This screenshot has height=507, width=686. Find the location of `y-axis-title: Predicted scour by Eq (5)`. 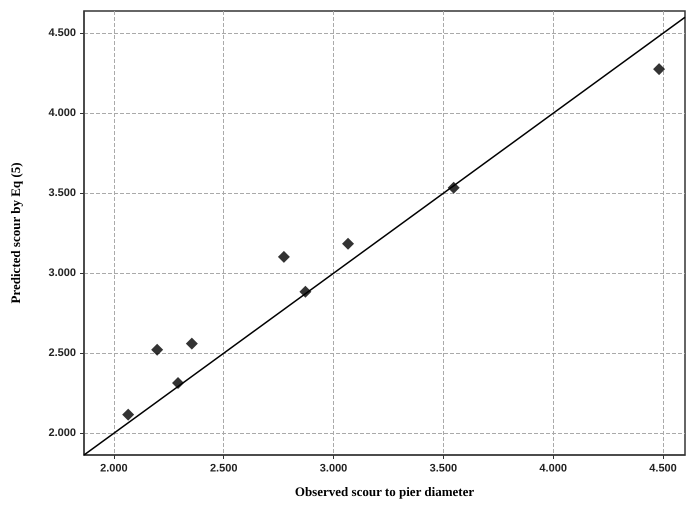

y-axis-title: Predicted scour by Eq (5) is located at coordinates (15, 233).